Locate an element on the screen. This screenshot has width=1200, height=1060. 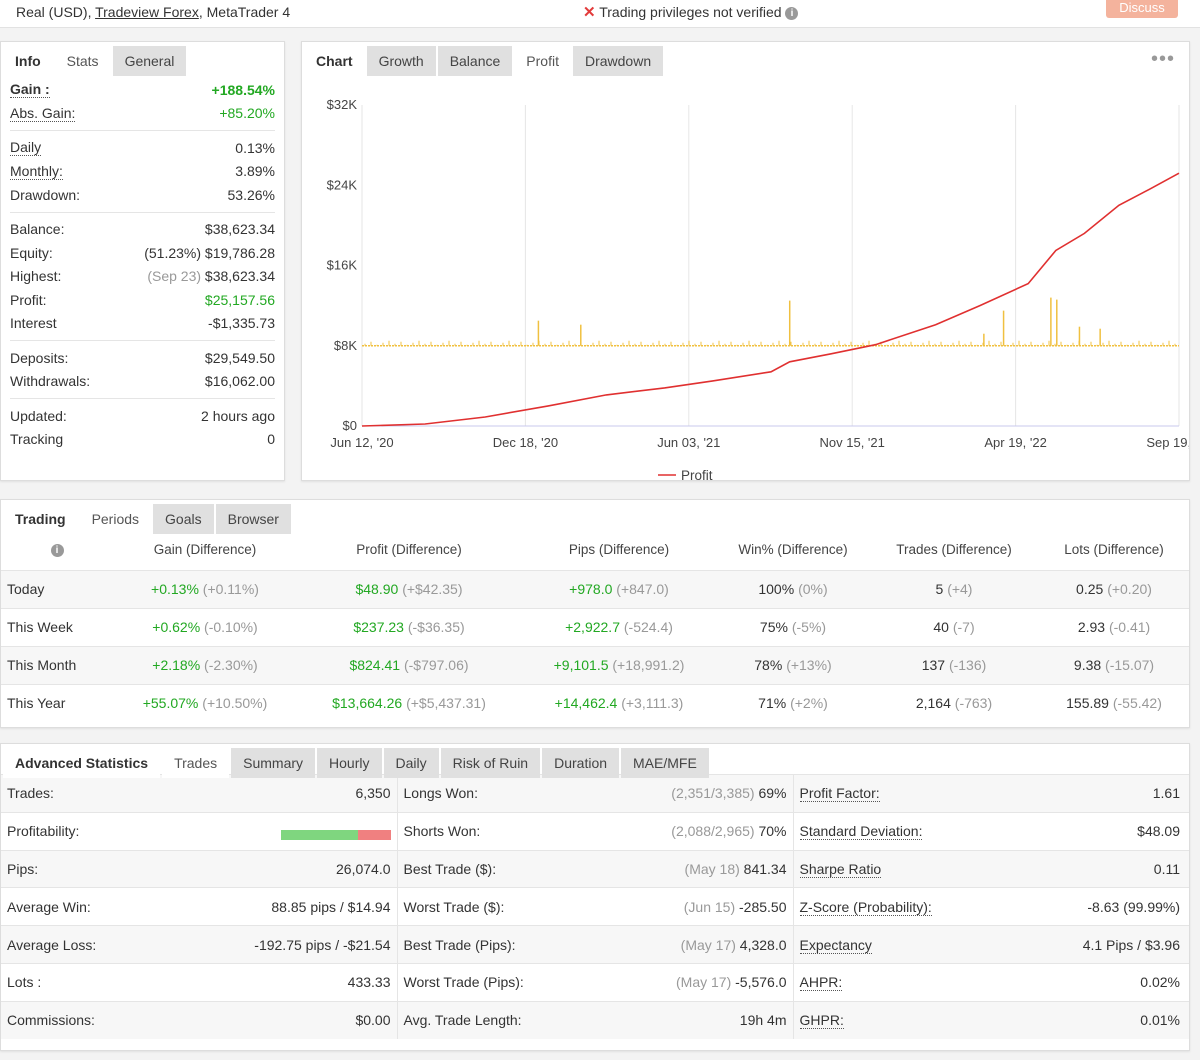
highest-row: Highest: (Sep 23) $38,623.34 is located at coordinates (142, 276).